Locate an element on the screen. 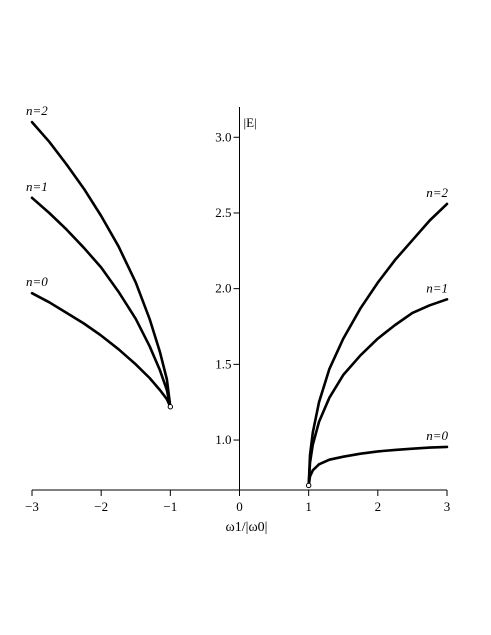 The height and width of the screenshot is (635, 491). y-tick-label: 3.0 is located at coordinates (223, 136).